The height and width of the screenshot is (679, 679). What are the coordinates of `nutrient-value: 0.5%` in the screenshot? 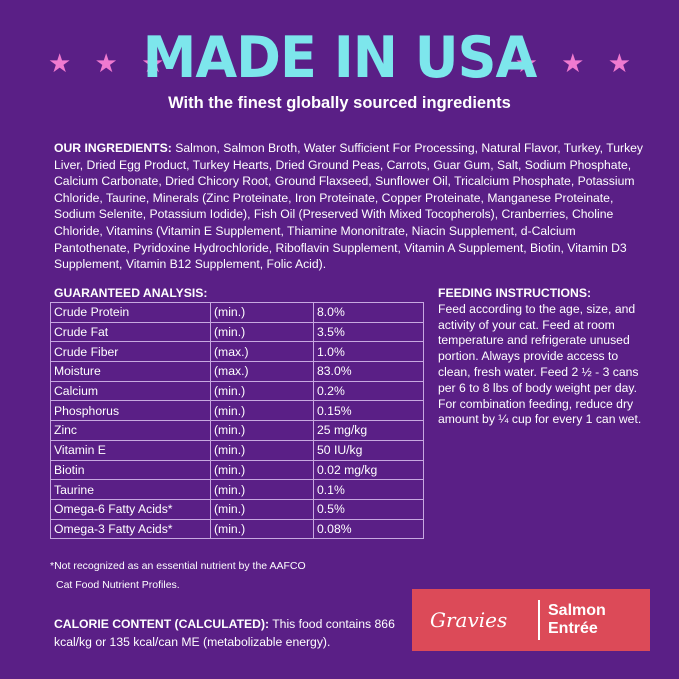 It's located at (368, 509).